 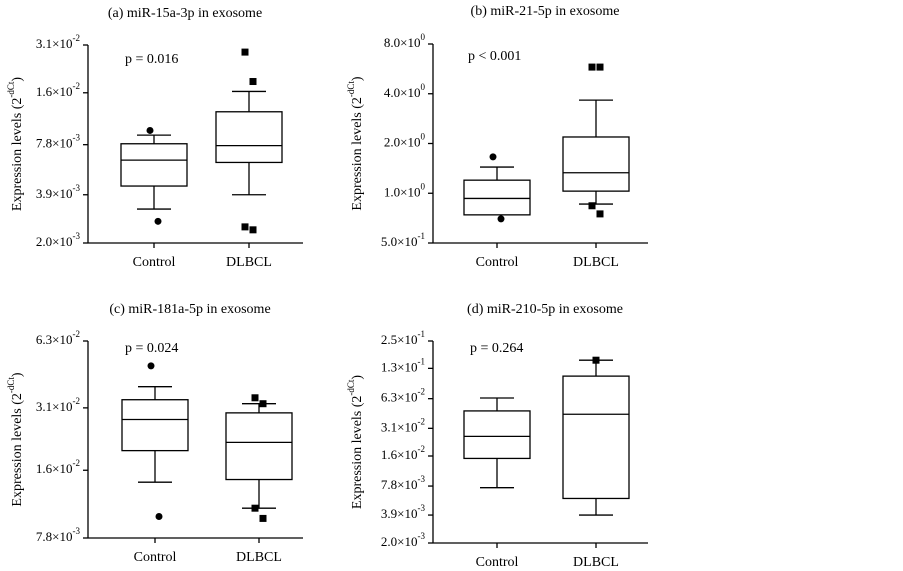 What do you see at coordinates (189, 309) in the screenshot?
I see `panel-title: (c) miR-181a-5p in exosome` at bounding box center [189, 309].